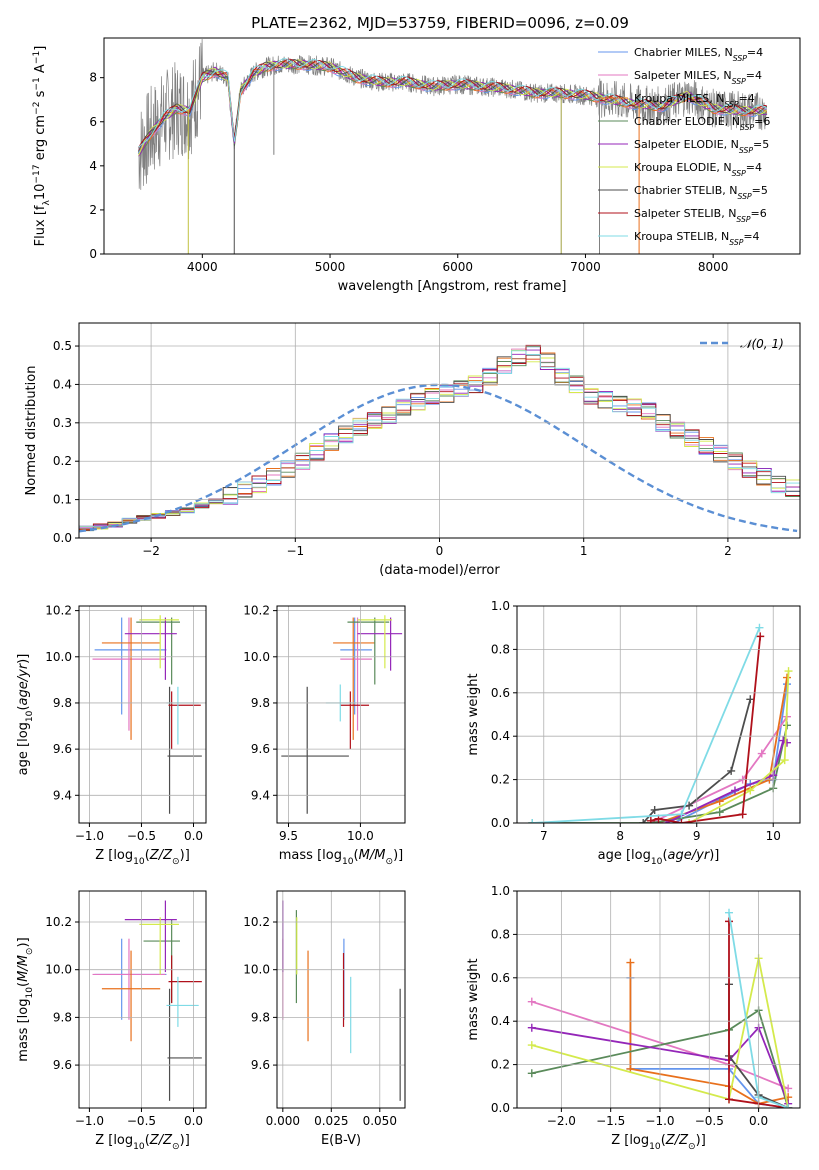 The width and height of the screenshot is (819, 1170). What do you see at coordinates (660, 1008) in the screenshot?
I see `plot-area-mass-weight-vs-Z` at bounding box center [660, 1008].